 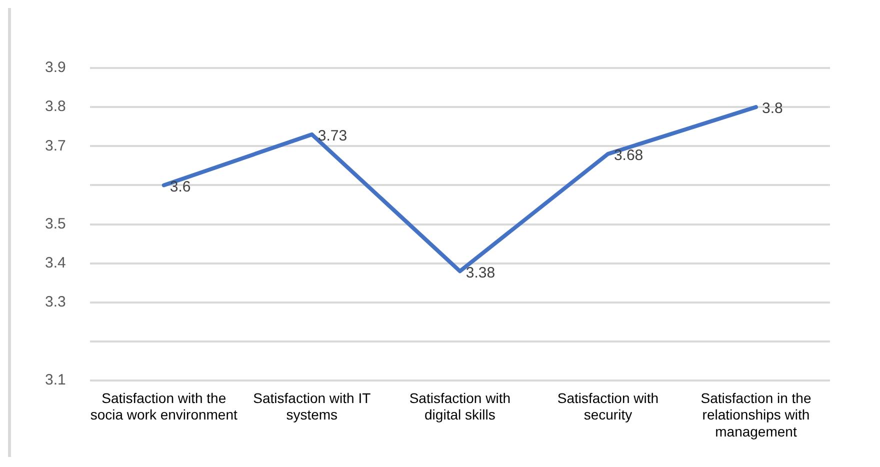 What do you see at coordinates (55, 145) in the screenshot?
I see `y-tick-label: 3.7` at bounding box center [55, 145].